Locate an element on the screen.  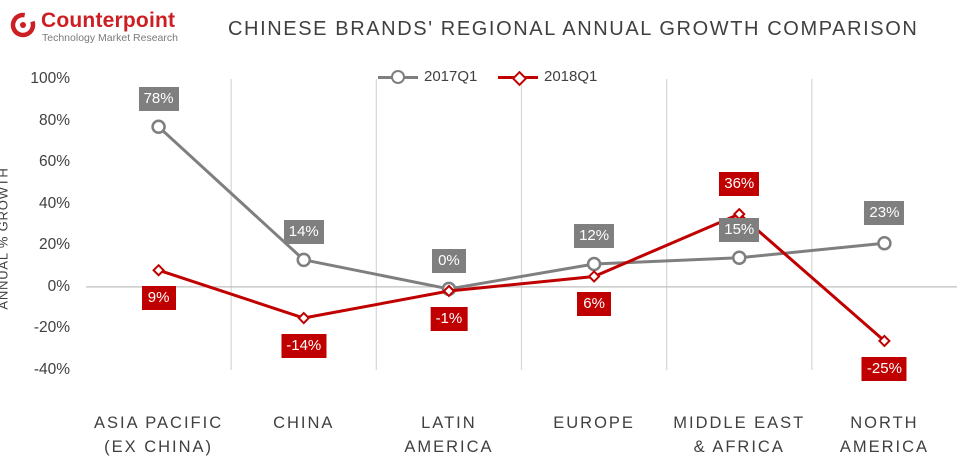
data-label-2018q1: -25% is located at coordinates (884, 368).